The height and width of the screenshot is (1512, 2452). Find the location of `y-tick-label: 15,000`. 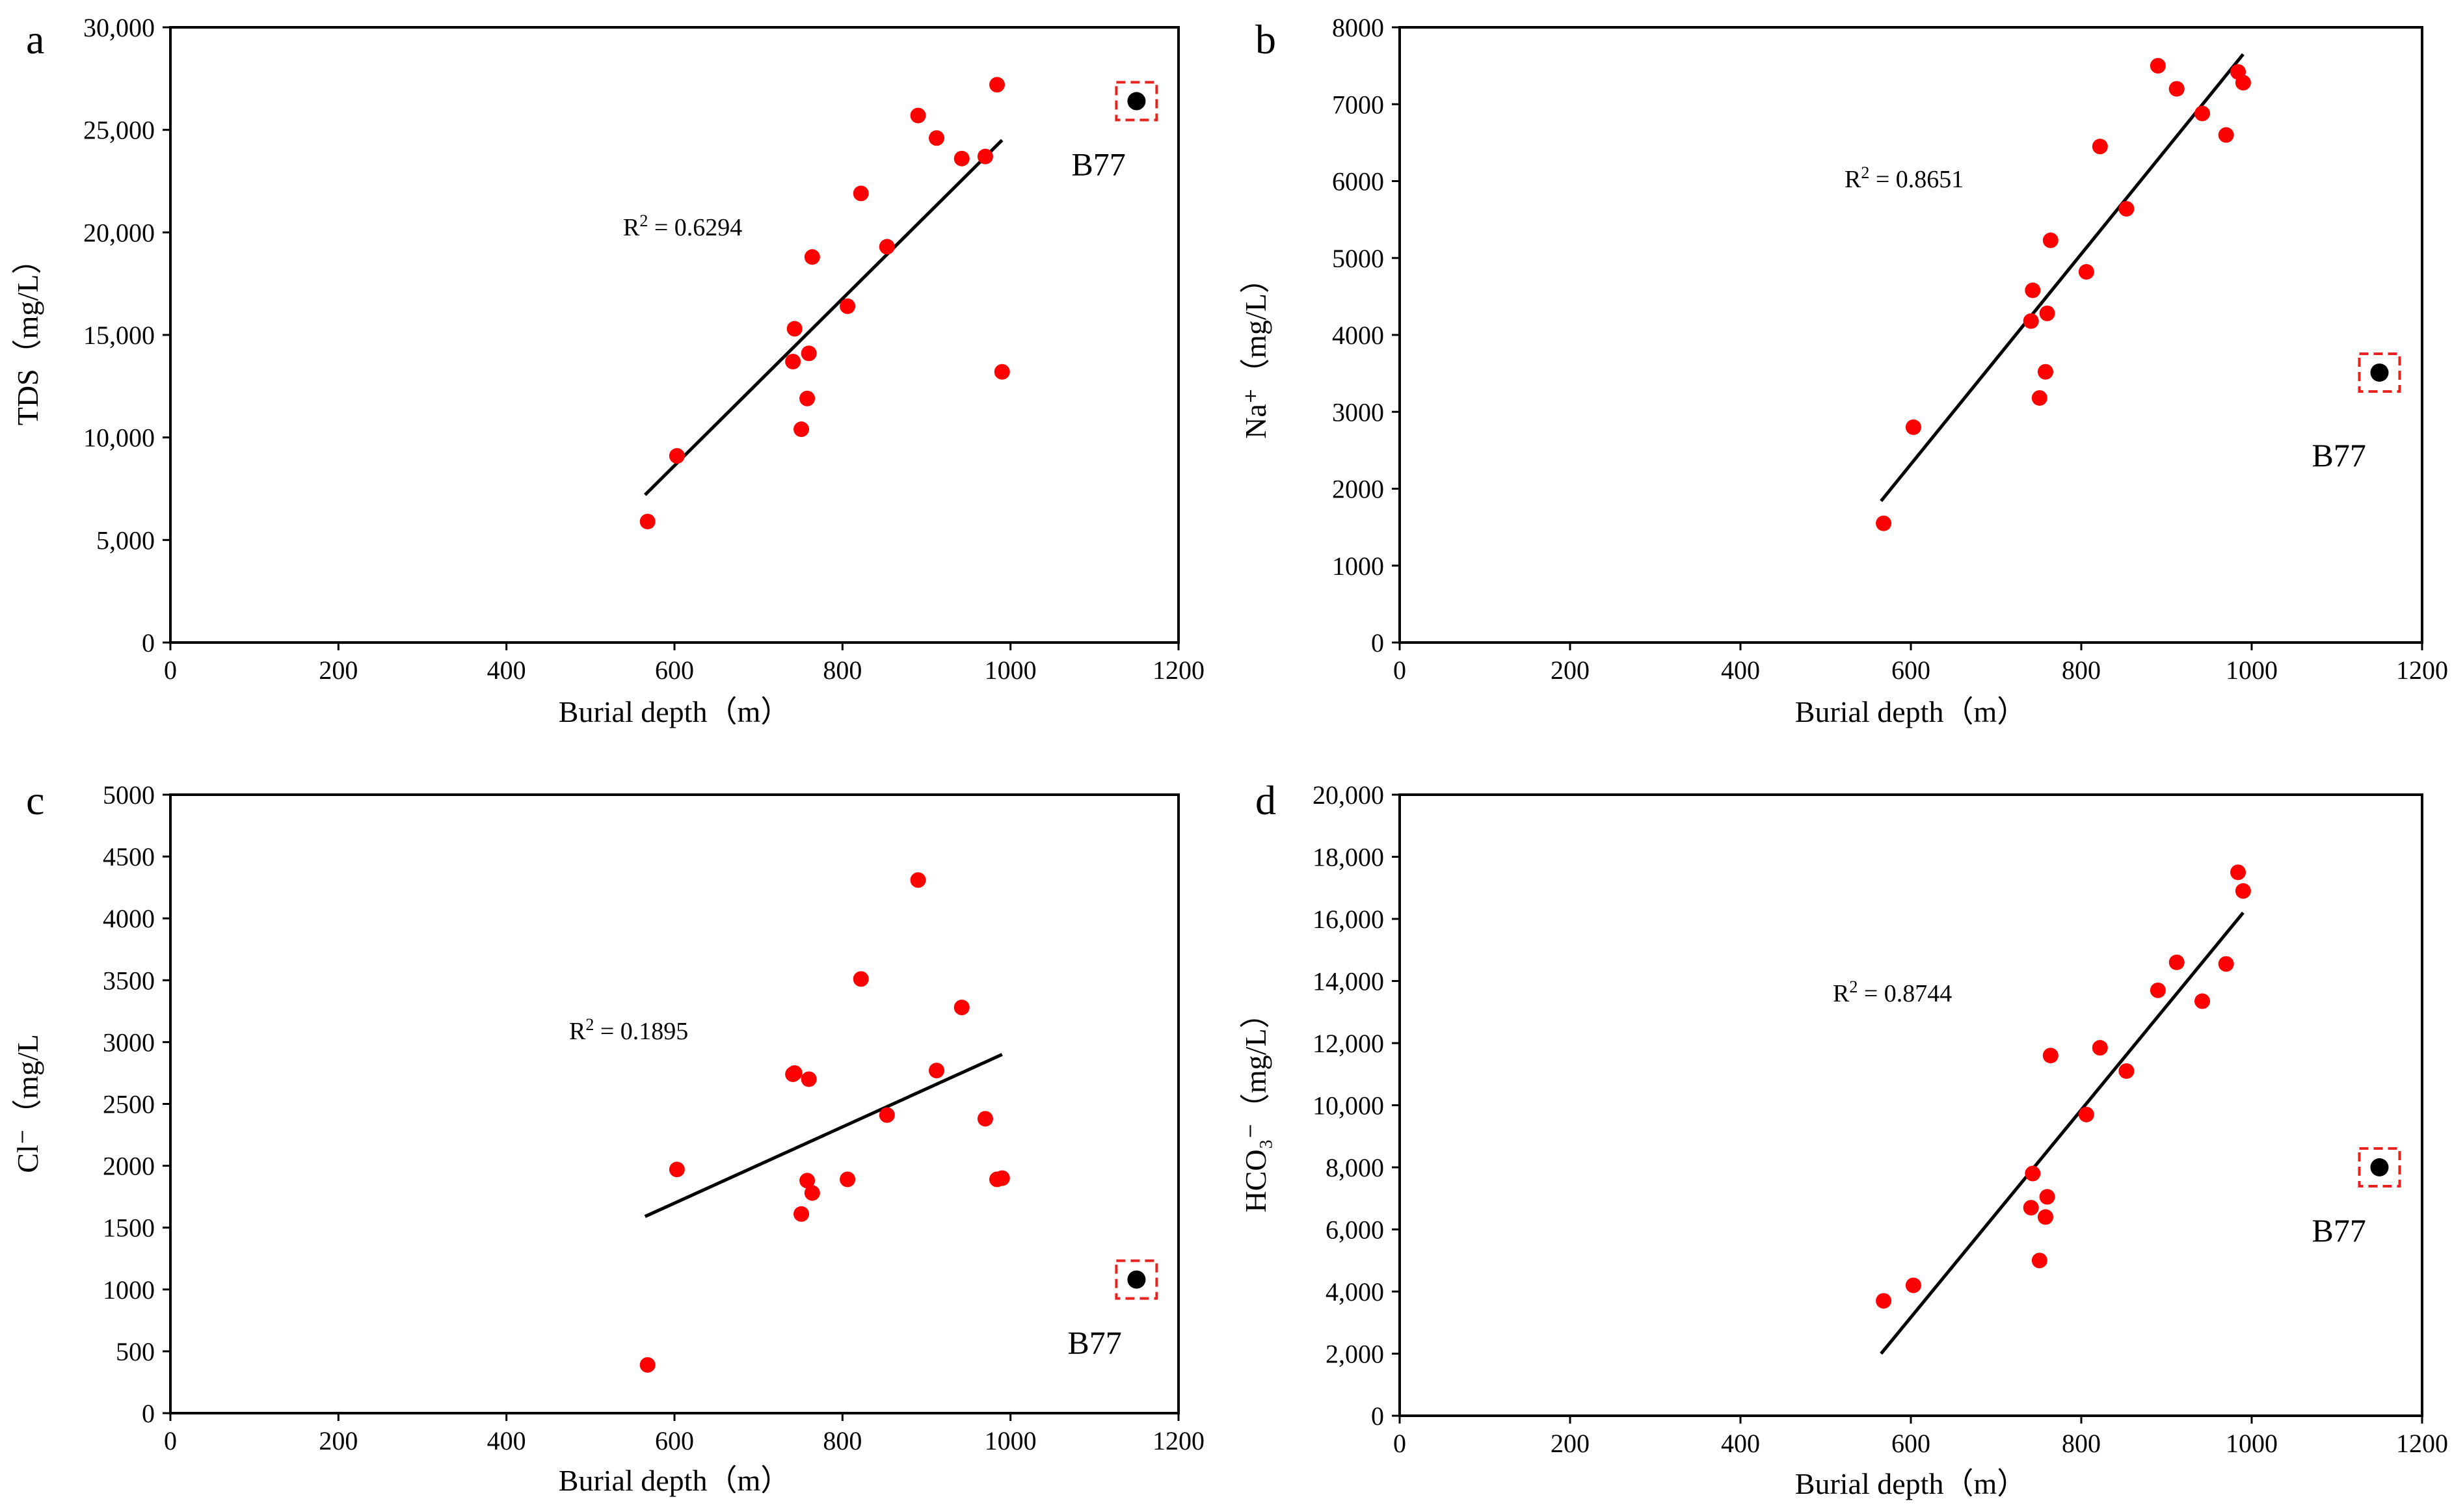

y-tick-label: 15,000 is located at coordinates (119, 335).